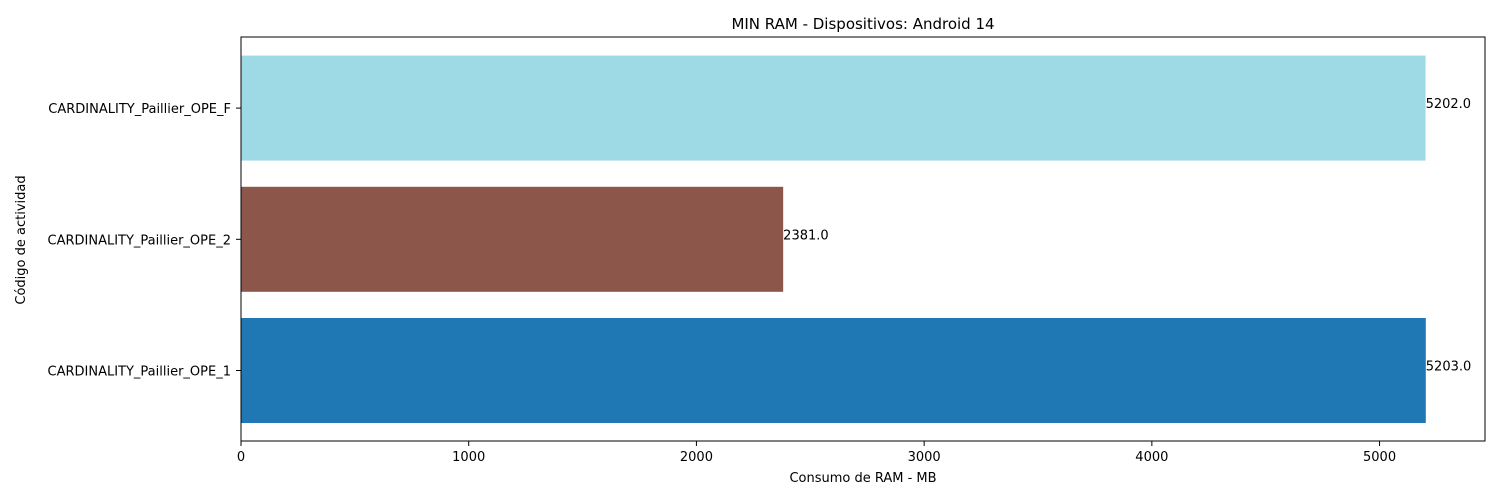  What do you see at coordinates (468, 457) in the screenshot?
I see `x-tick-label: 1000` at bounding box center [468, 457].